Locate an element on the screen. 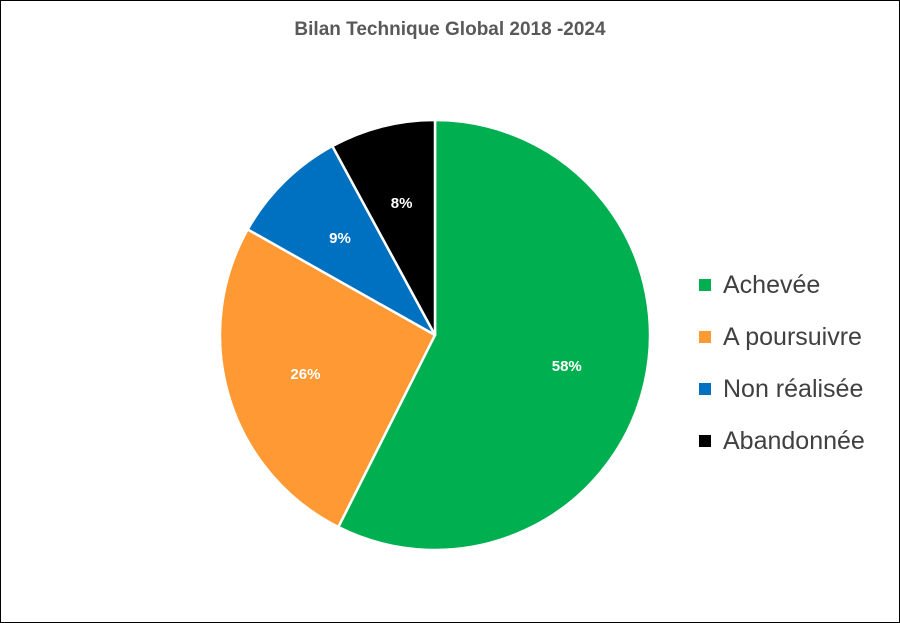  legend-item-3: Non réalisée is located at coordinates (782, 389).